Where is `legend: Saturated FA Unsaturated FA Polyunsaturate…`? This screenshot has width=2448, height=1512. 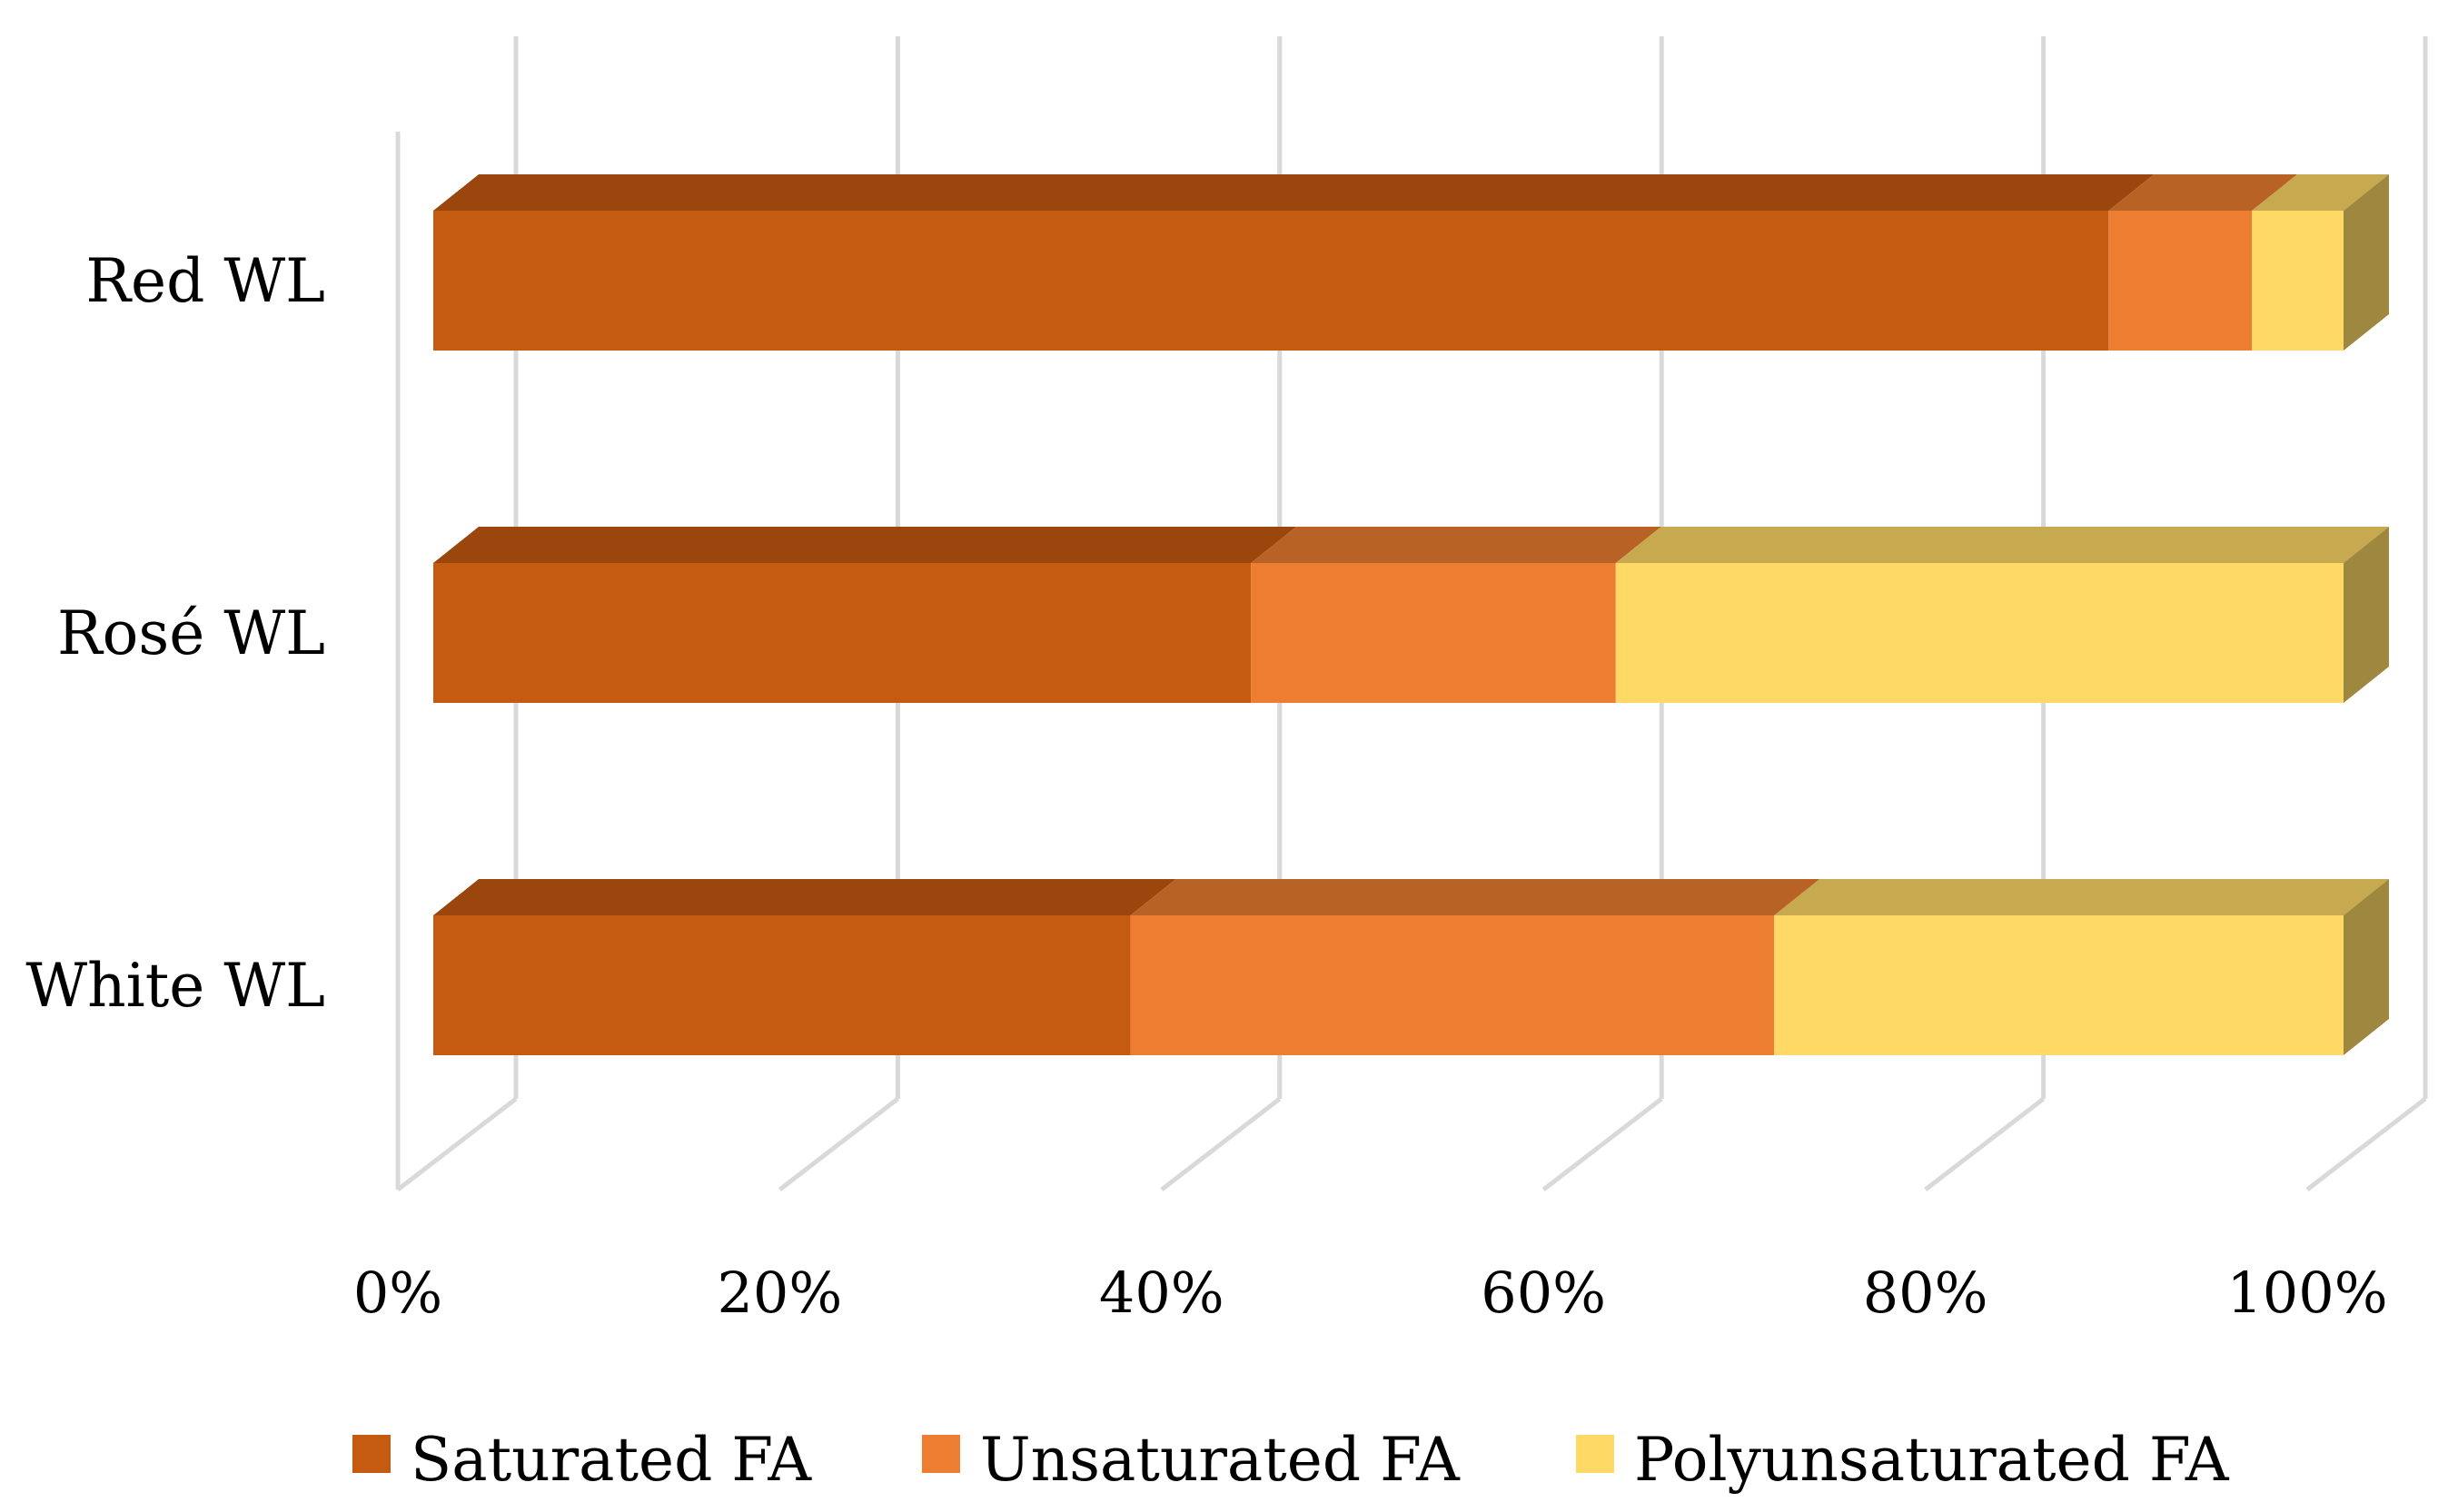
legend: Saturated FA Unsaturated FA Polyunsaturate… is located at coordinates (1291, 1460).